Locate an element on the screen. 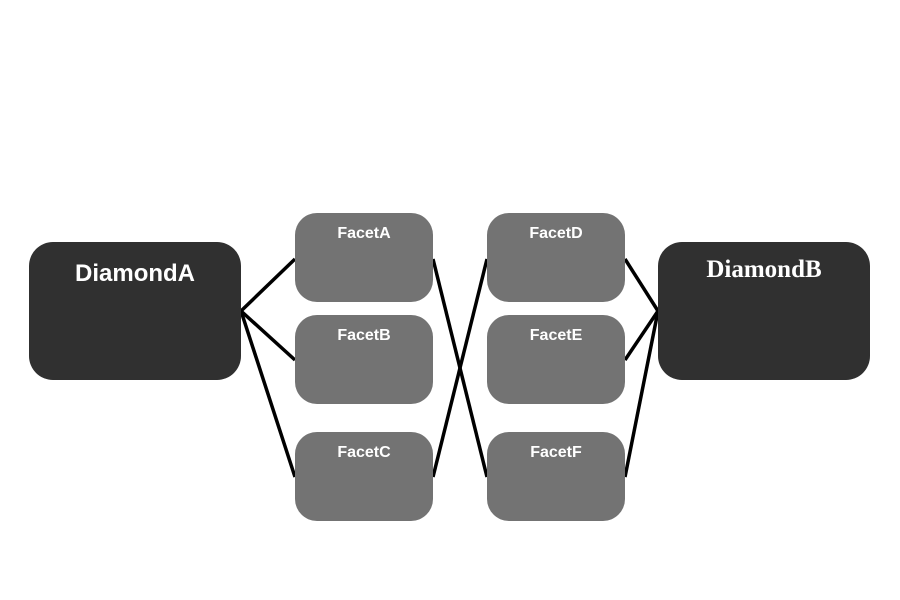  facet-c-node: FacetC is located at coordinates (364, 476).